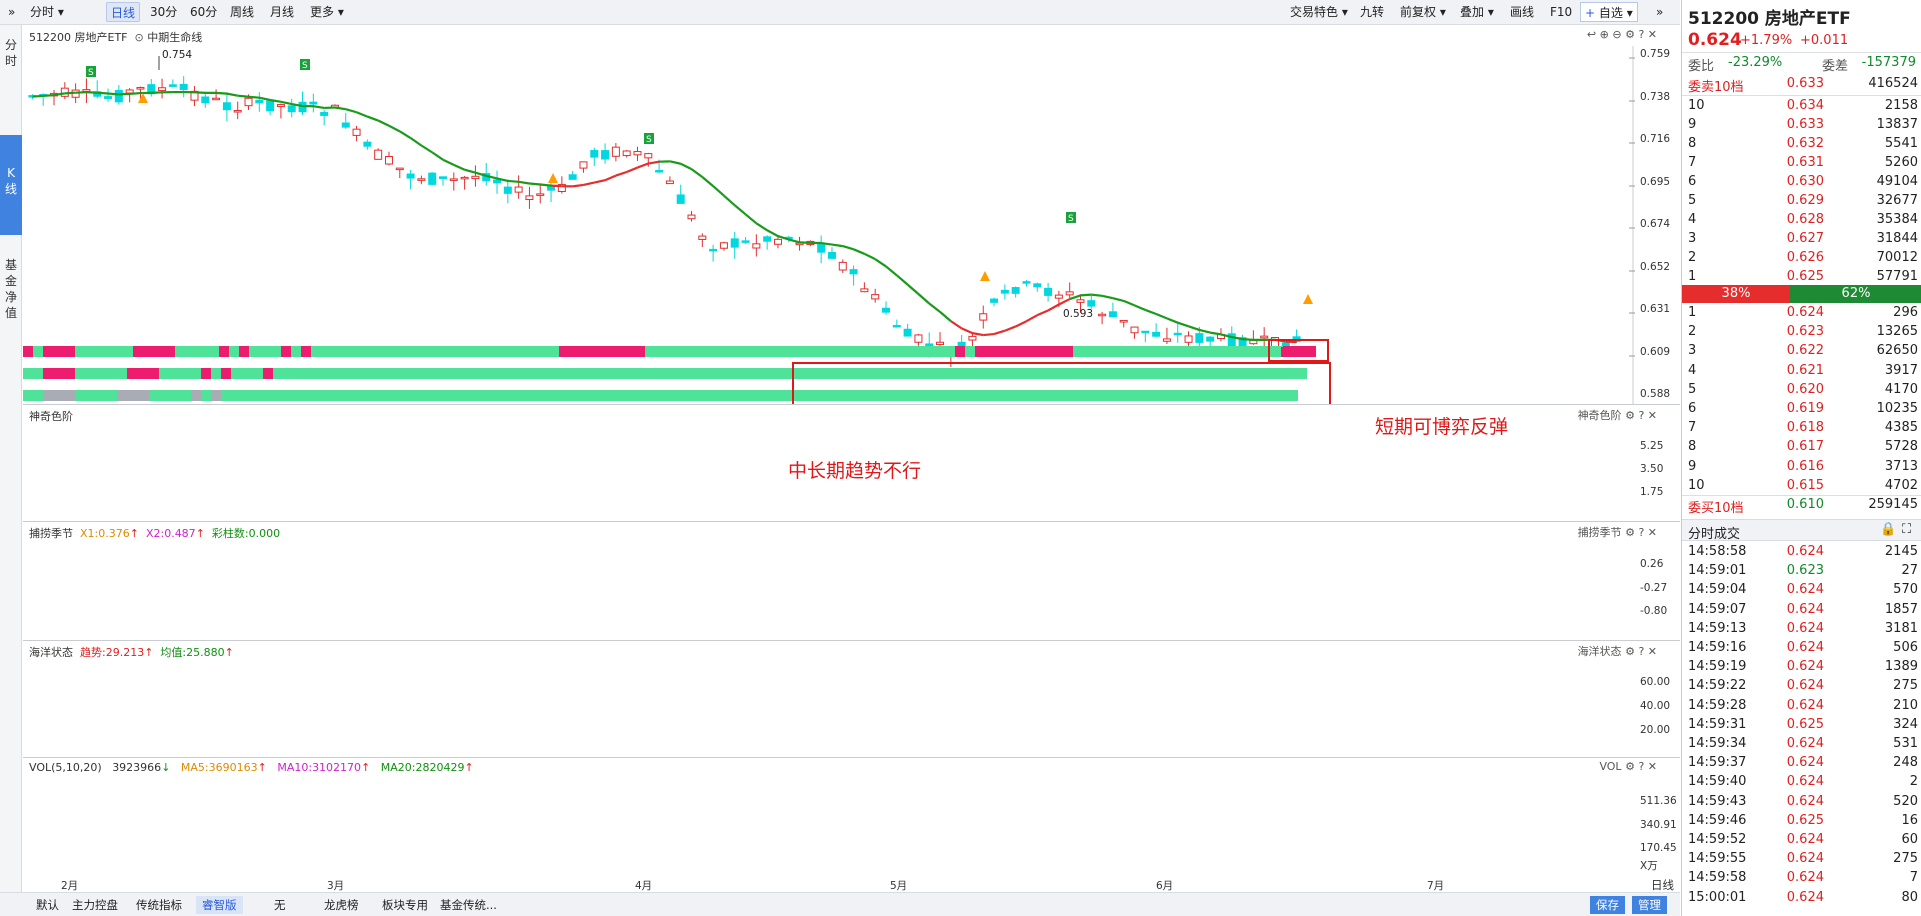 This screenshot has width=1921, height=916. Describe the element at coordinates (280, 905) in the screenshot. I see `template-none: 无` at that location.